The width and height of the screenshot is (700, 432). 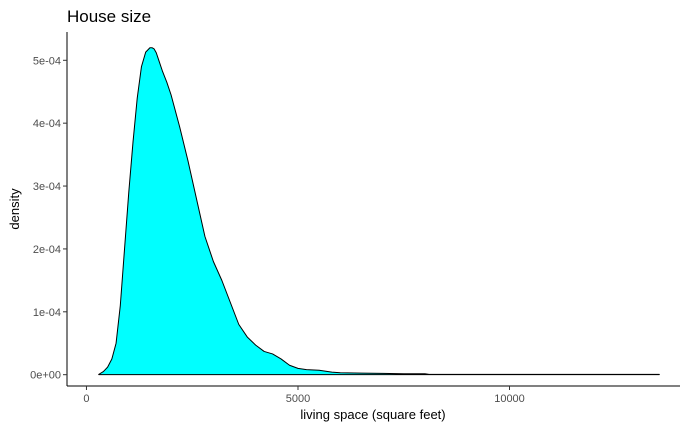 What do you see at coordinates (372, 414) in the screenshot?
I see `x-axis-title: living space (square feet)` at bounding box center [372, 414].